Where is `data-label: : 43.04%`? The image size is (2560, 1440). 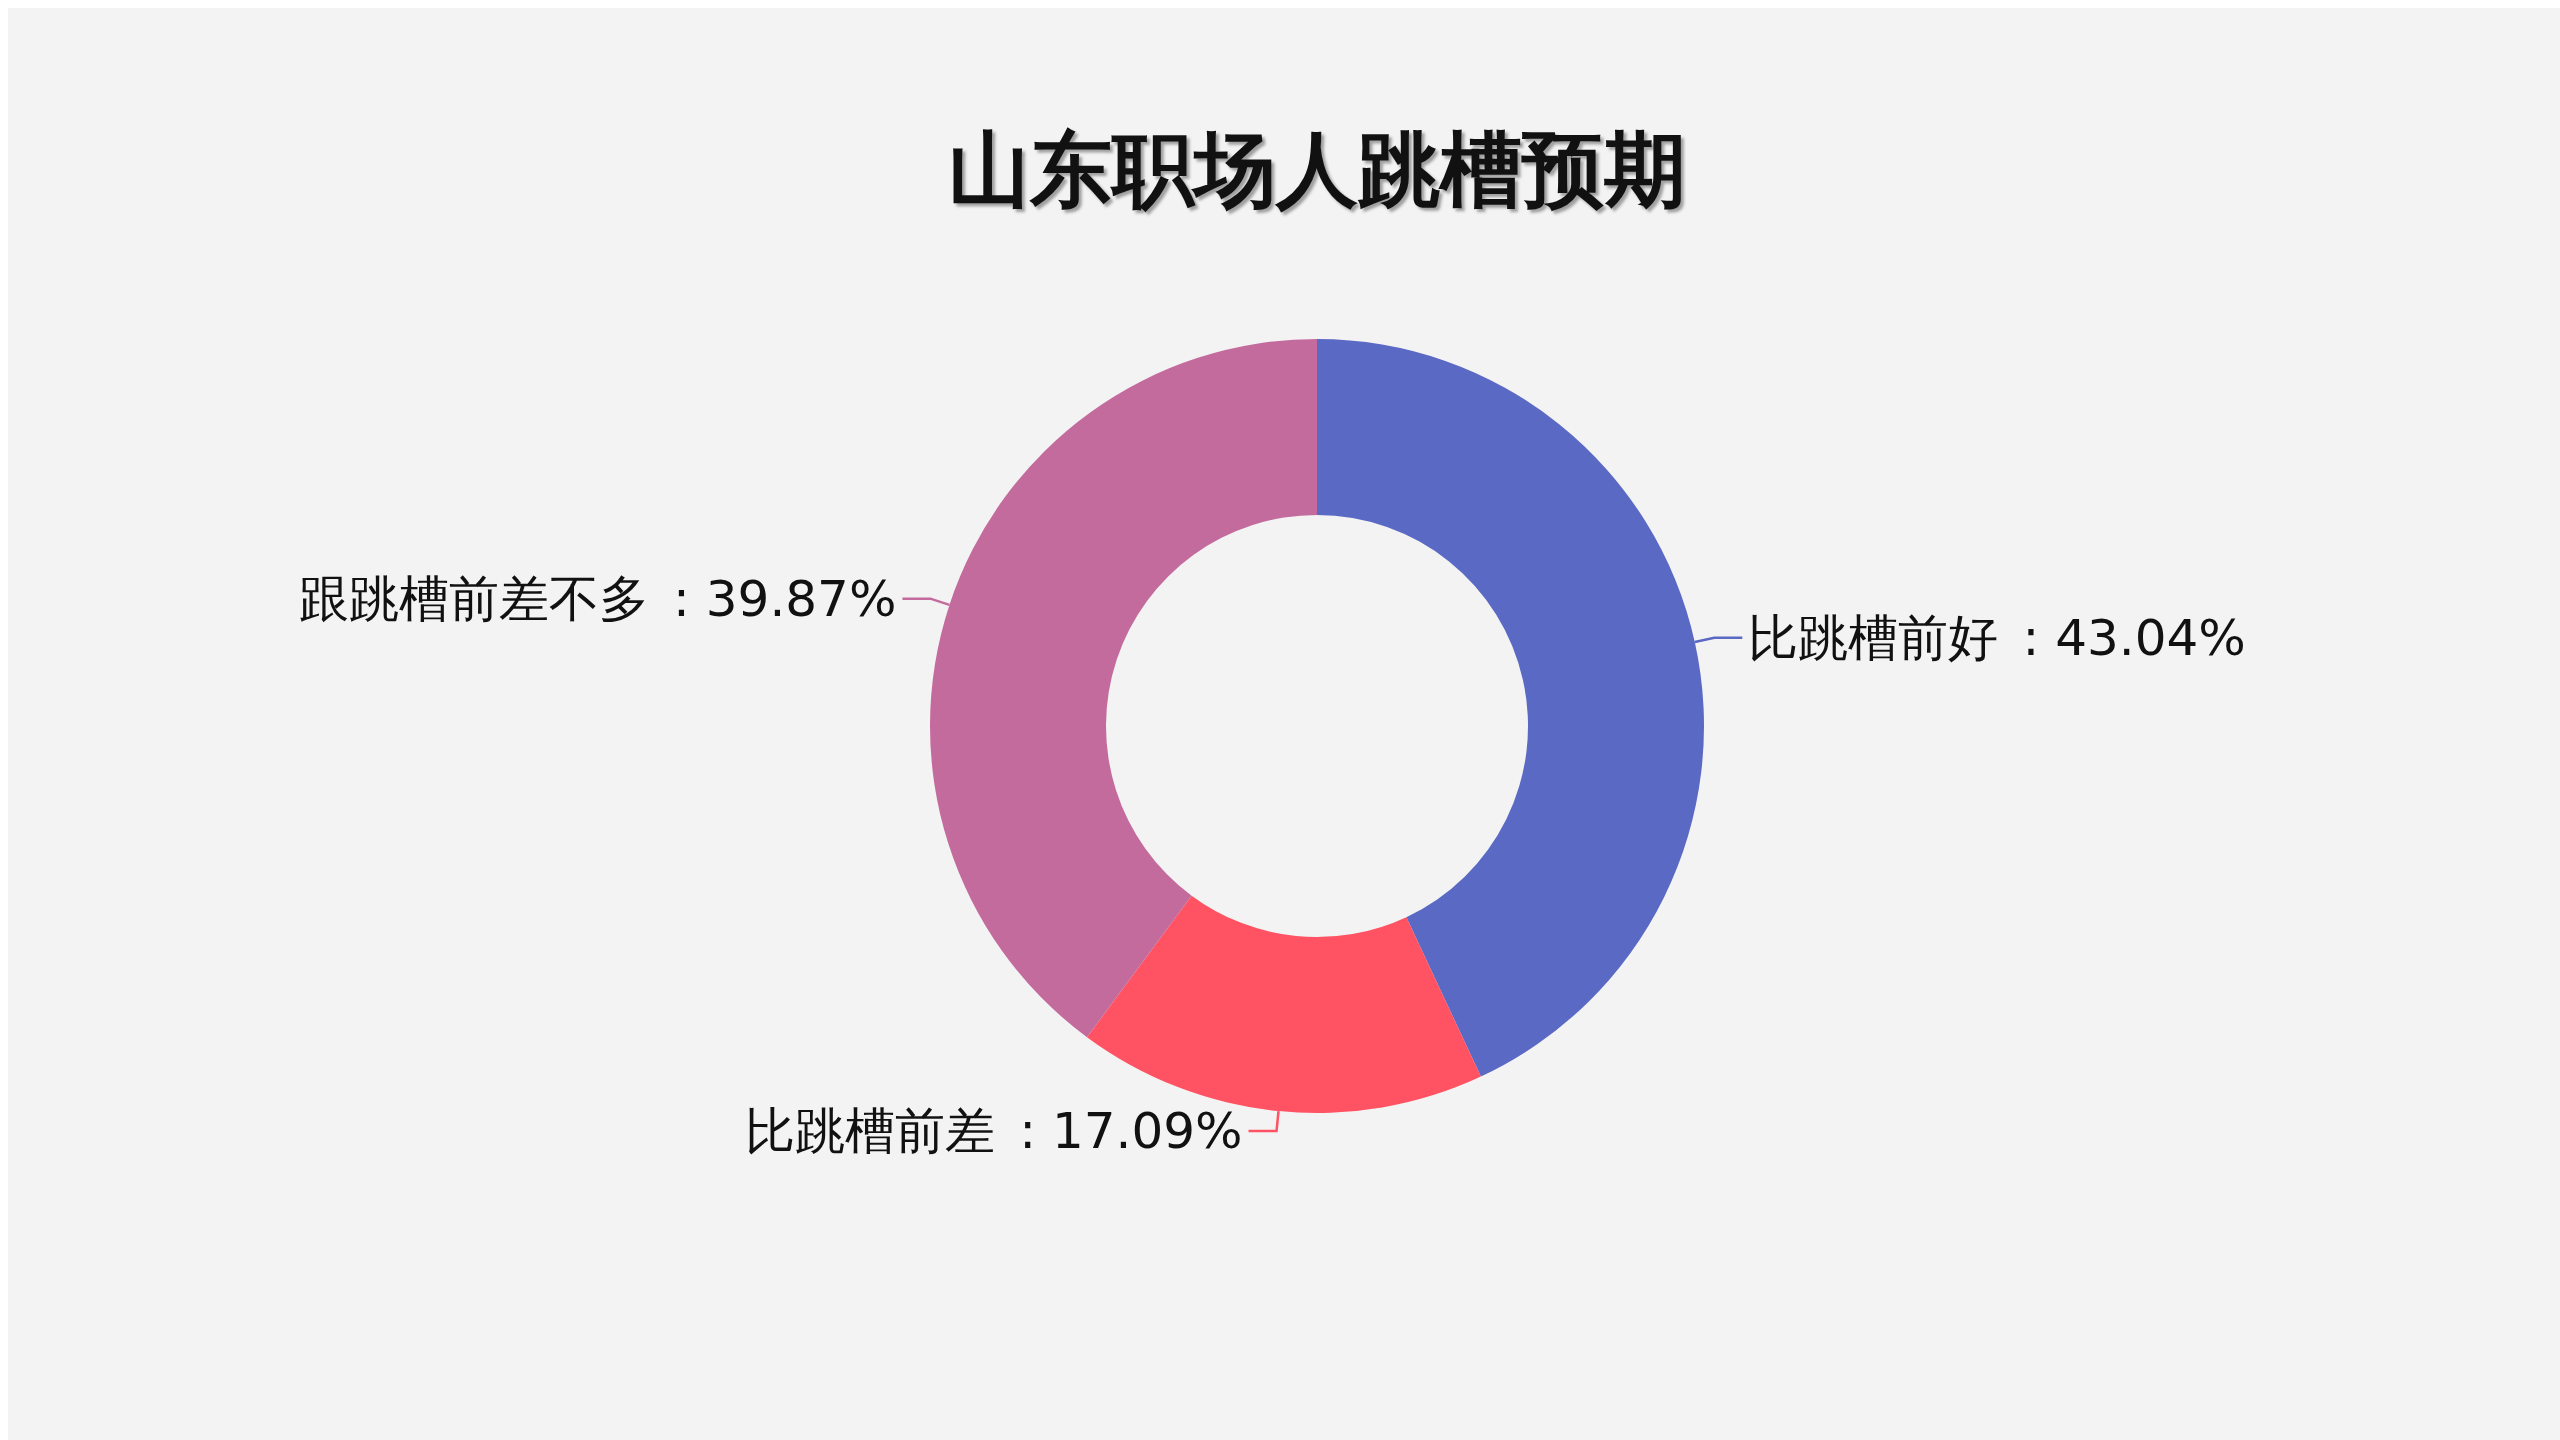
data-label: : 43.04% is located at coordinates (2134, 638).